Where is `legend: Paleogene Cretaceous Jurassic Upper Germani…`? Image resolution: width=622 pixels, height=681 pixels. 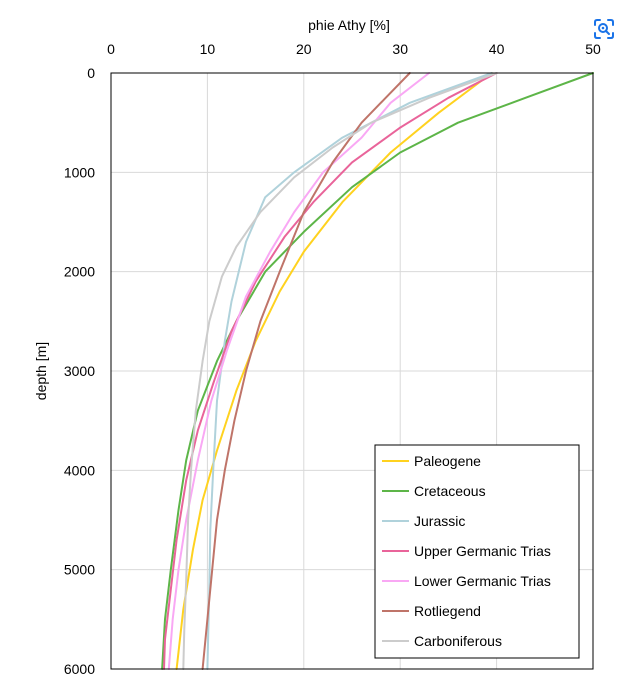 legend: Paleogene Cretaceous Jurassic Upper Germani… is located at coordinates (477, 551).